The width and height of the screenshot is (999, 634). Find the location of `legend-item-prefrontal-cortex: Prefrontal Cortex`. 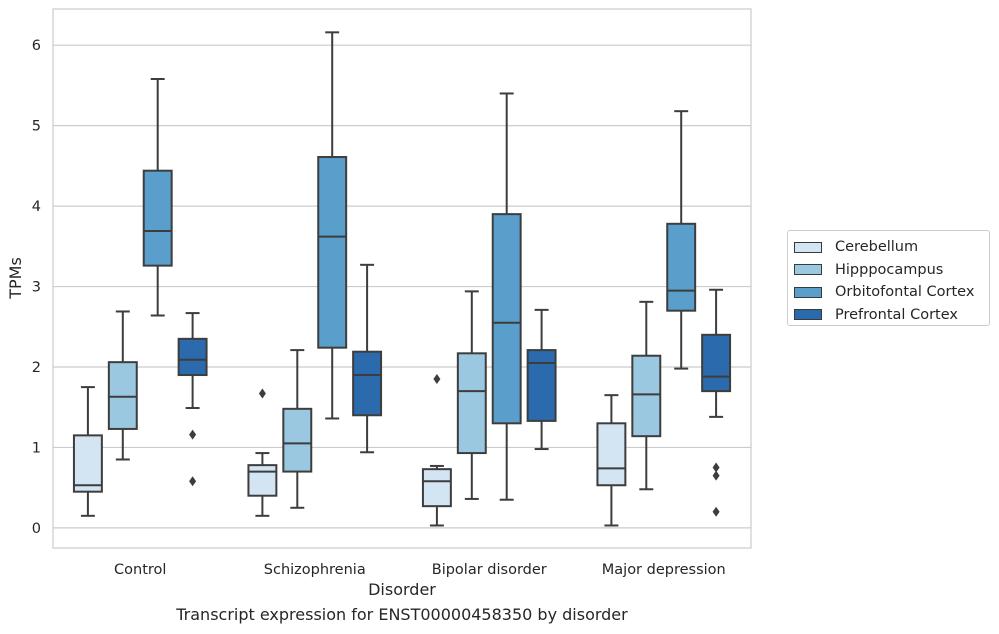

legend-item-prefrontal-cortex: Prefrontal Cortex is located at coordinates (891, 315).